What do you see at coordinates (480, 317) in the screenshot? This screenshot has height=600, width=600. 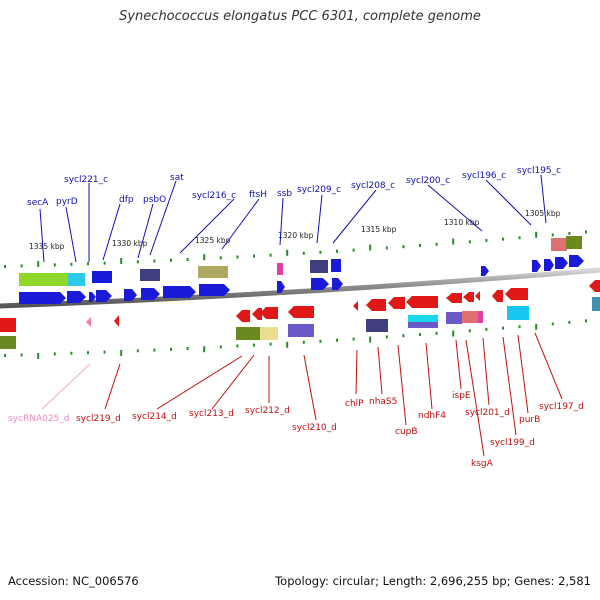 I see `cog-box-sycl201` at bounding box center [480, 317].